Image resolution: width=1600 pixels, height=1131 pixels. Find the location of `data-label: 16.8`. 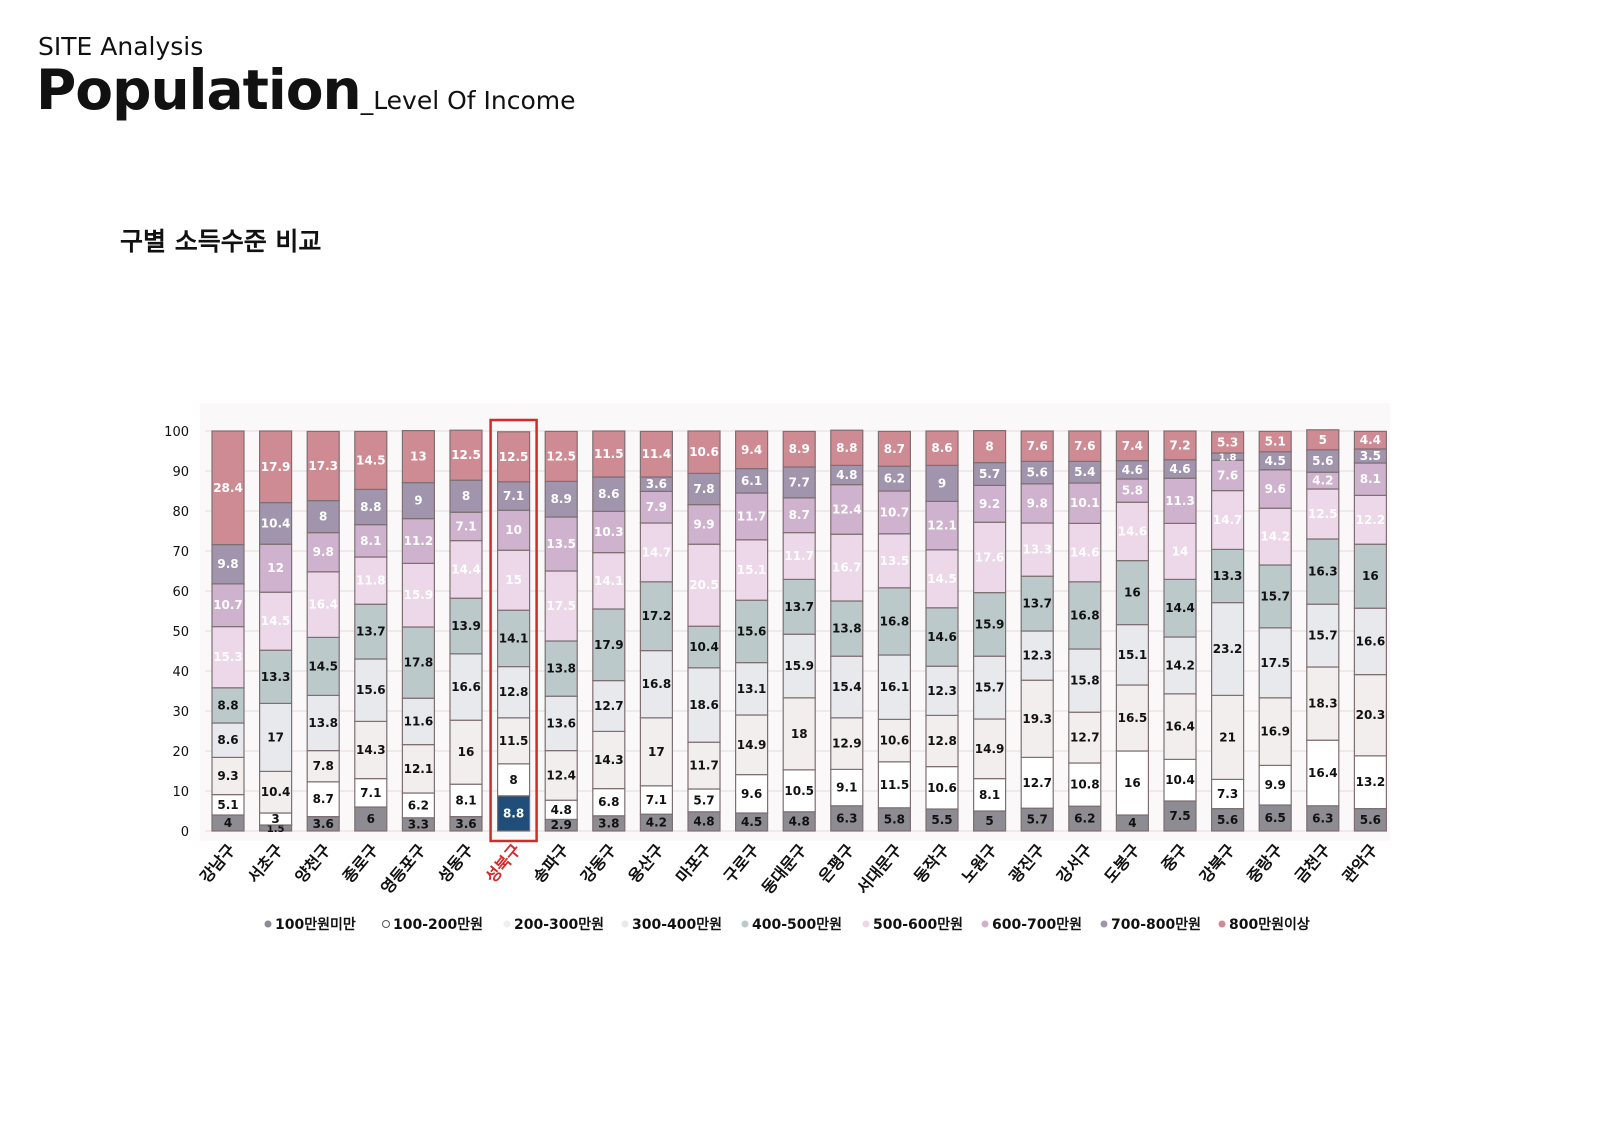

data-label: 16.8 is located at coordinates (657, 684).